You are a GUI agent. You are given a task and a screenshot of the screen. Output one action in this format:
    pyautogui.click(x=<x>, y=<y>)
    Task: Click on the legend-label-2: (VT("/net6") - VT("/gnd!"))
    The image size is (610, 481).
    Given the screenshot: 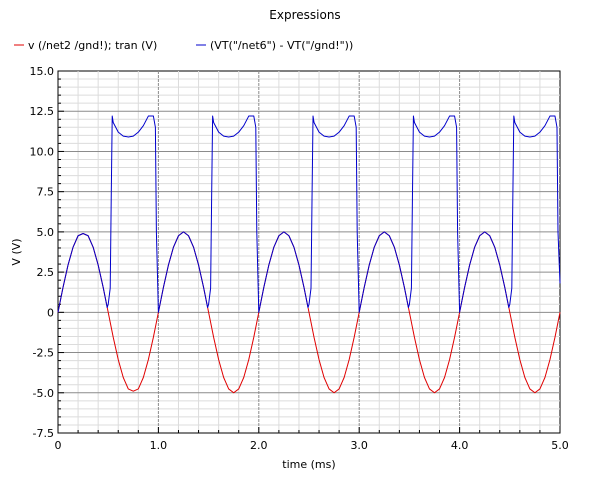 What is the action you would take?
    pyautogui.click(x=281, y=45)
    